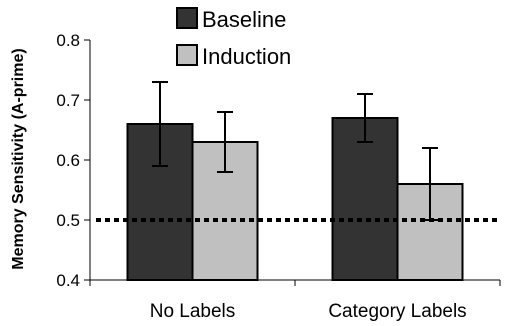 This screenshot has width=506, height=326. I want to click on y-ticks: 0.4 0.5 0.6 0.7 0.8, so click(73, 160).